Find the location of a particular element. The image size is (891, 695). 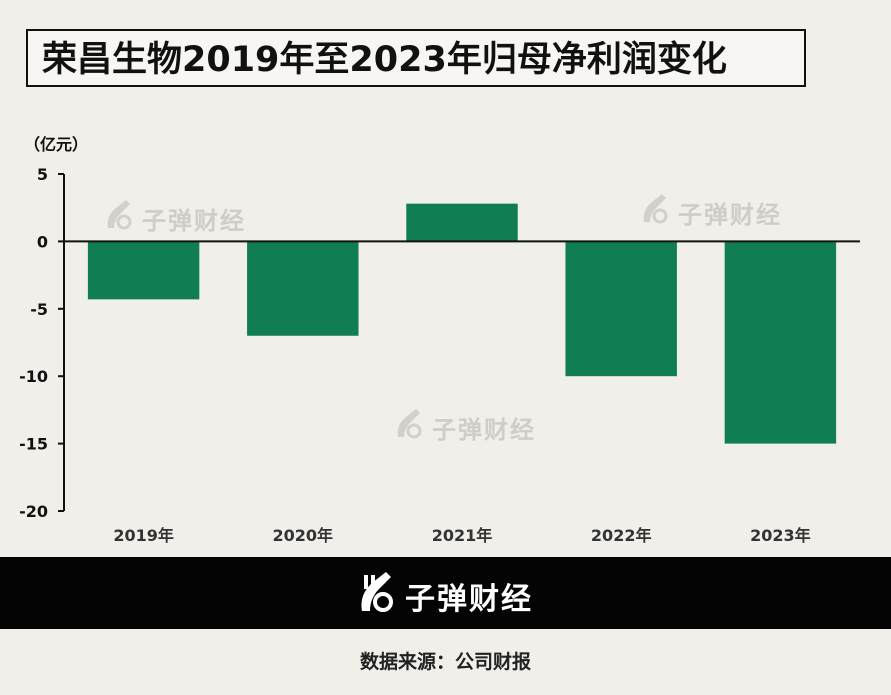

brand-logo-icon is located at coordinates (378, 595).